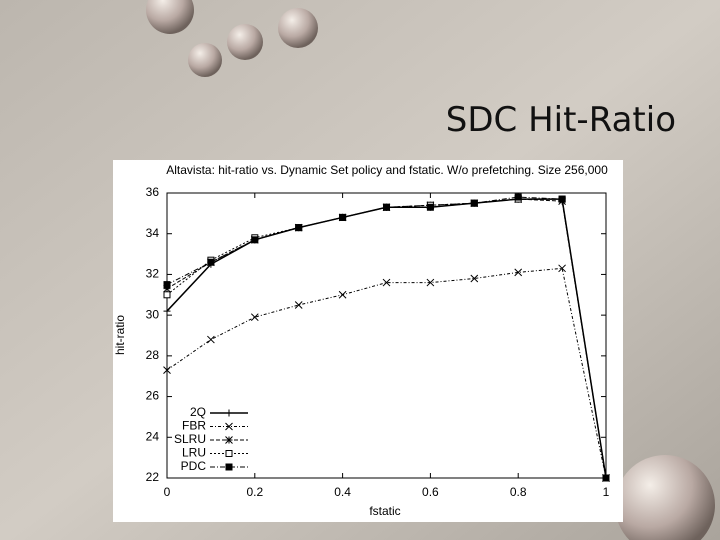  I want to click on x-axis-label: fstatic, so click(384, 511).